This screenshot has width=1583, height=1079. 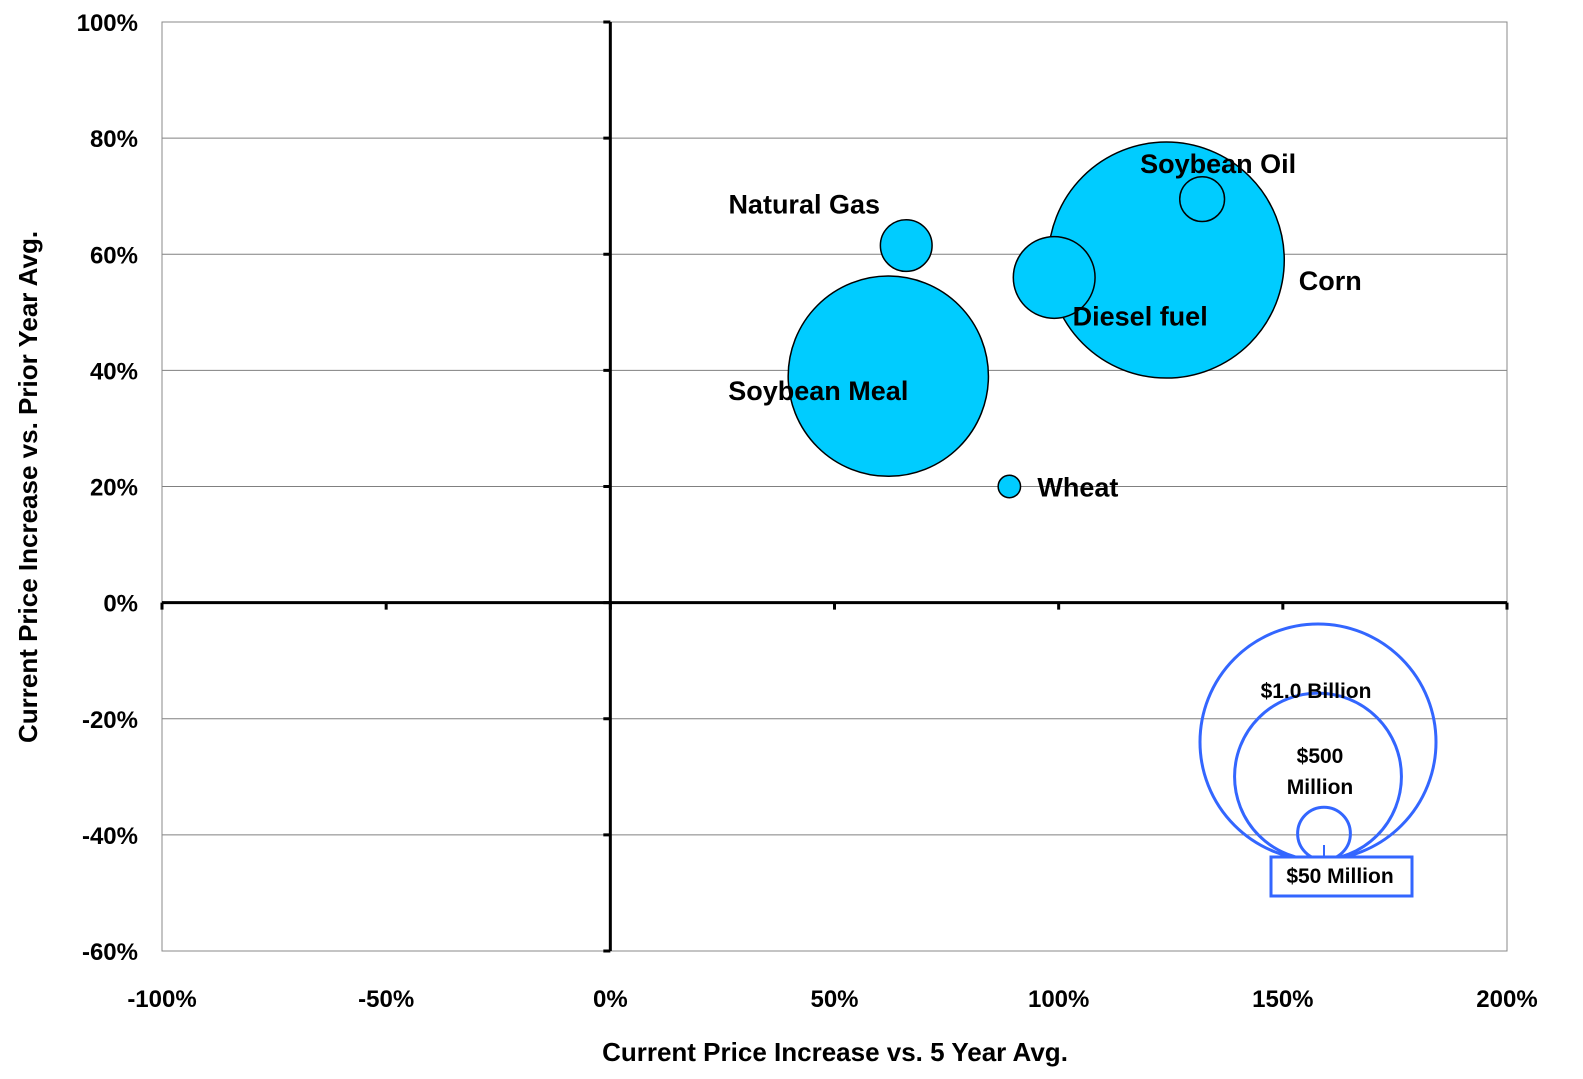 What do you see at coordinates (1202, 199) in the screenshot?
I see `bubble-soybean-oil` at bounding box center [1202, 199].